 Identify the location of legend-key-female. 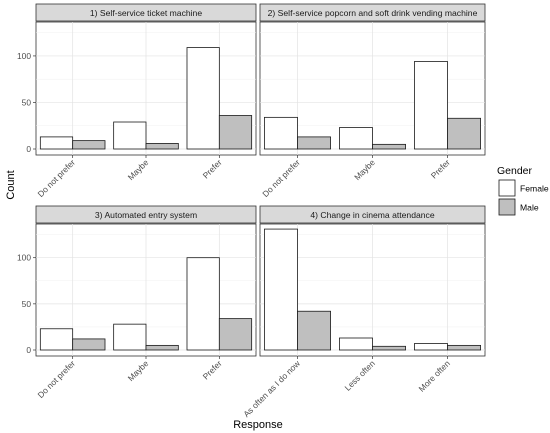
(507, 188).